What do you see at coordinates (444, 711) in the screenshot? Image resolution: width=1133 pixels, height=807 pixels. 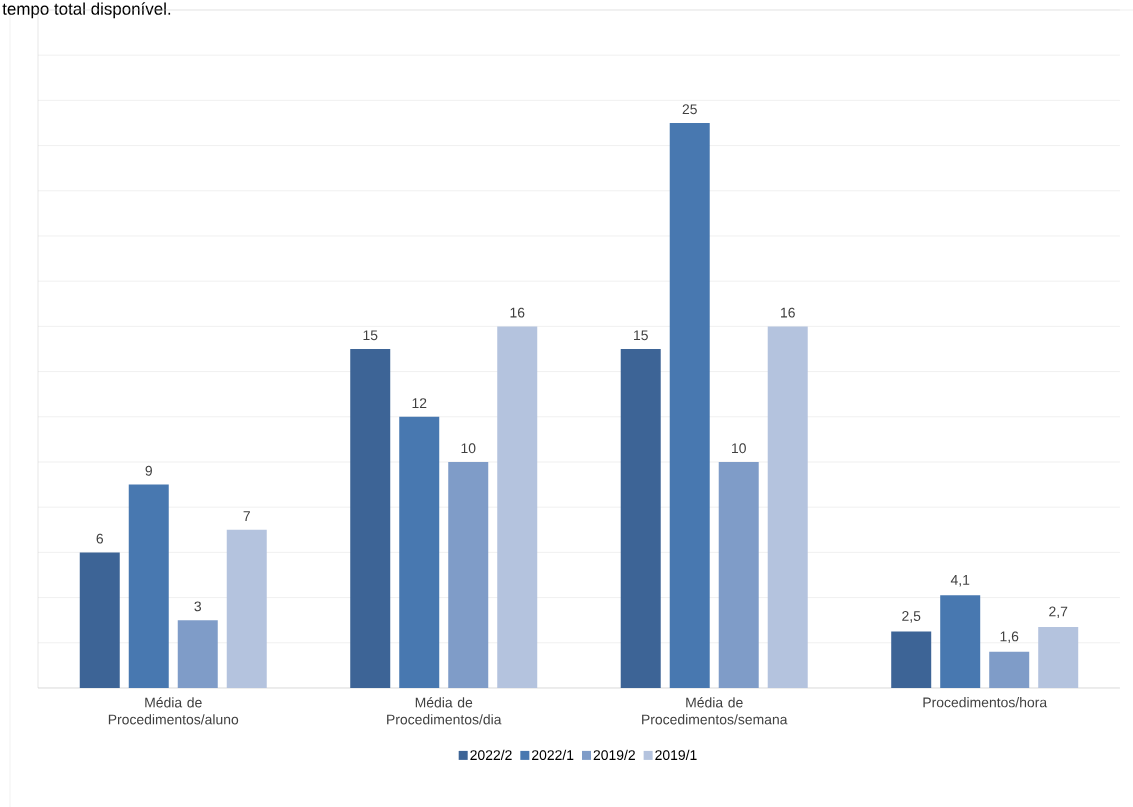 I see `x-tick-label: Média de Procedimentos/dia` at bounding box center [444, 711].